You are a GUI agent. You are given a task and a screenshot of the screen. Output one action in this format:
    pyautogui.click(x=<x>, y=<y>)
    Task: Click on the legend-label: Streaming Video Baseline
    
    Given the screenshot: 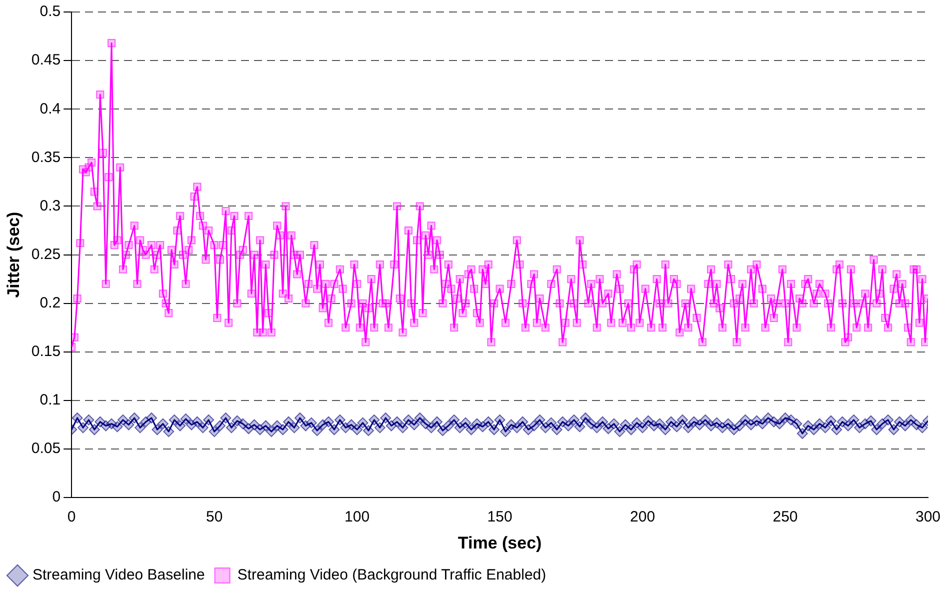 What is the action you would take?
    pyautogui.click(x=118, y=575)
    